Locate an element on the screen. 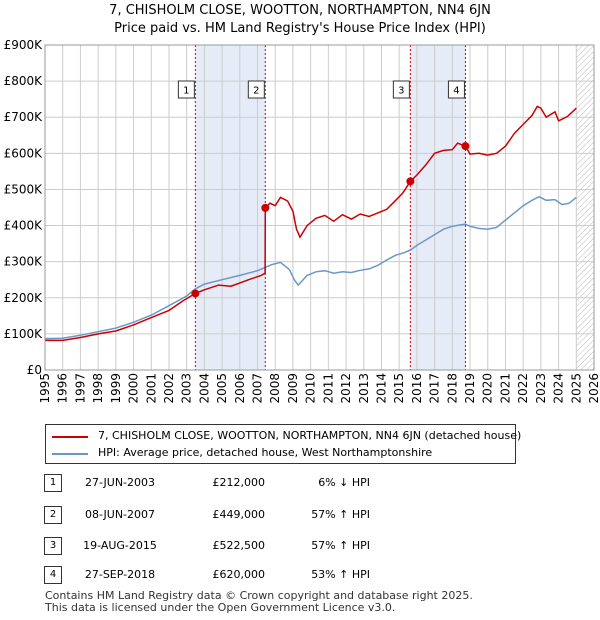  sale-number: 3 is located at coordinates (53, 546).